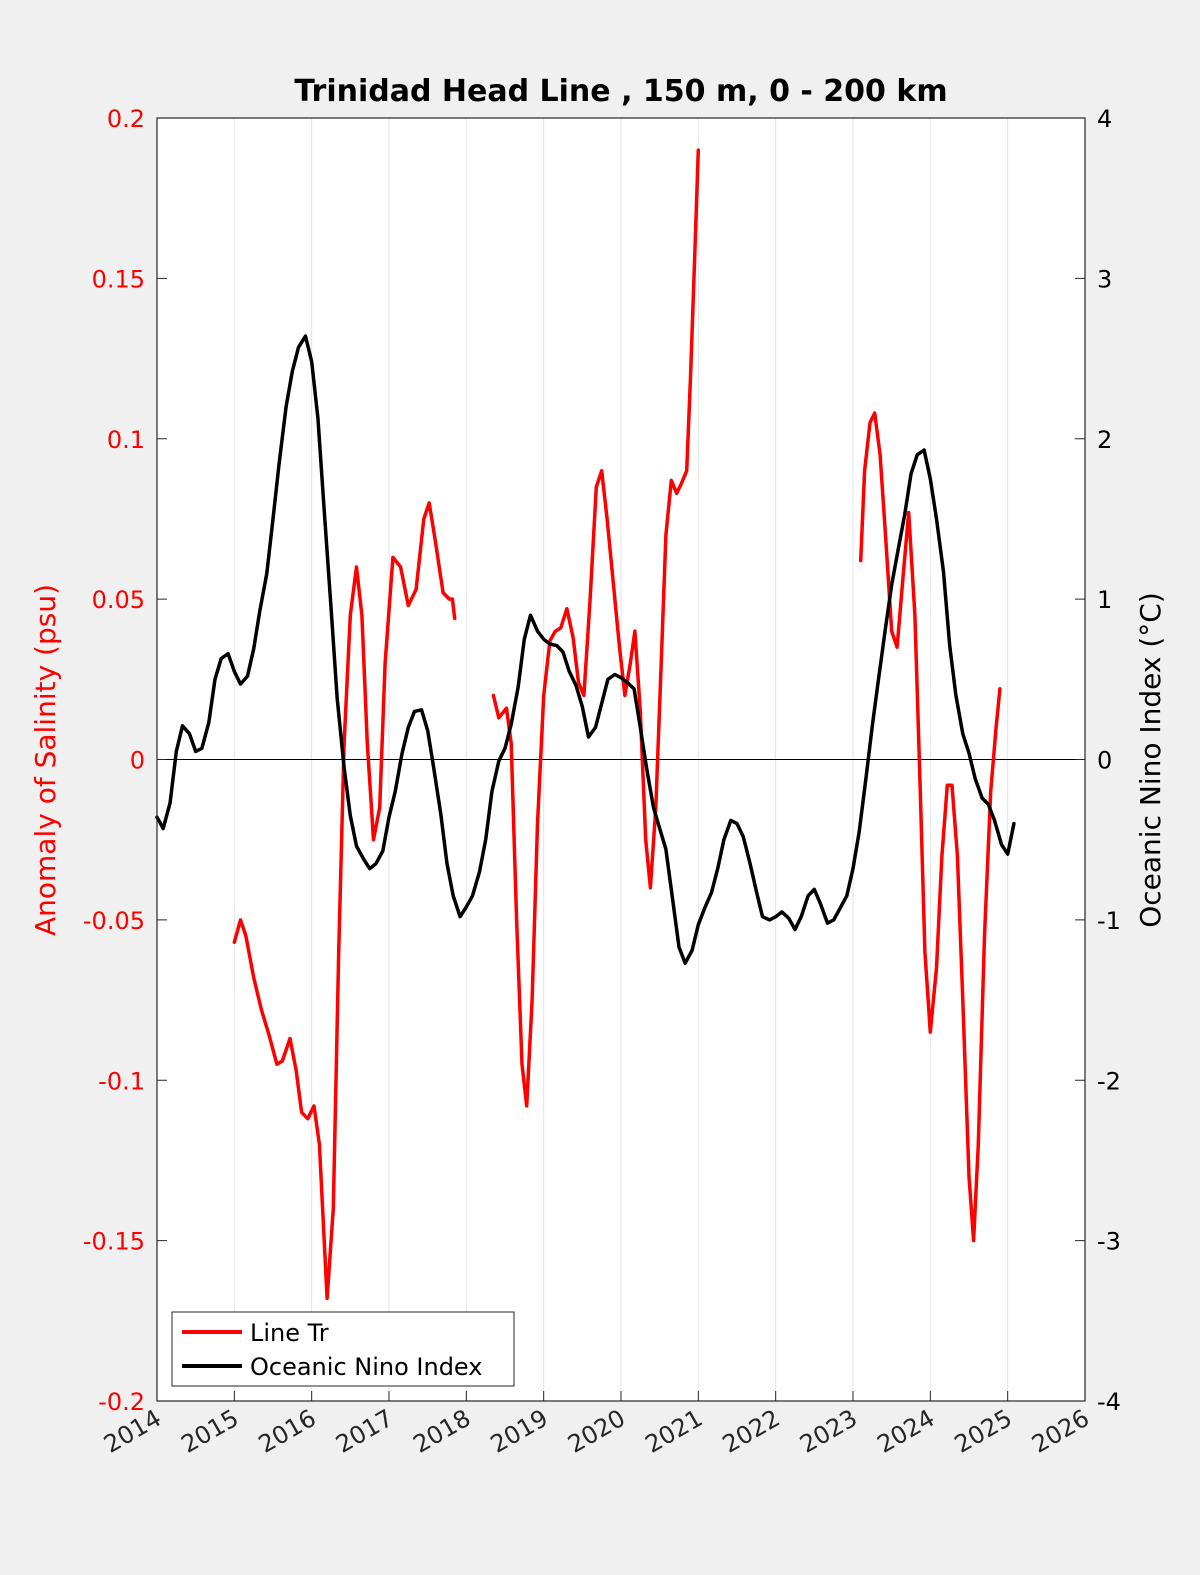  What do you see at coordinates (620, 91) in the screenshot?
I see `chart-title: Trinidad Head Line , 150 m, 0 - 200 km` at bounding box center [620, 91].